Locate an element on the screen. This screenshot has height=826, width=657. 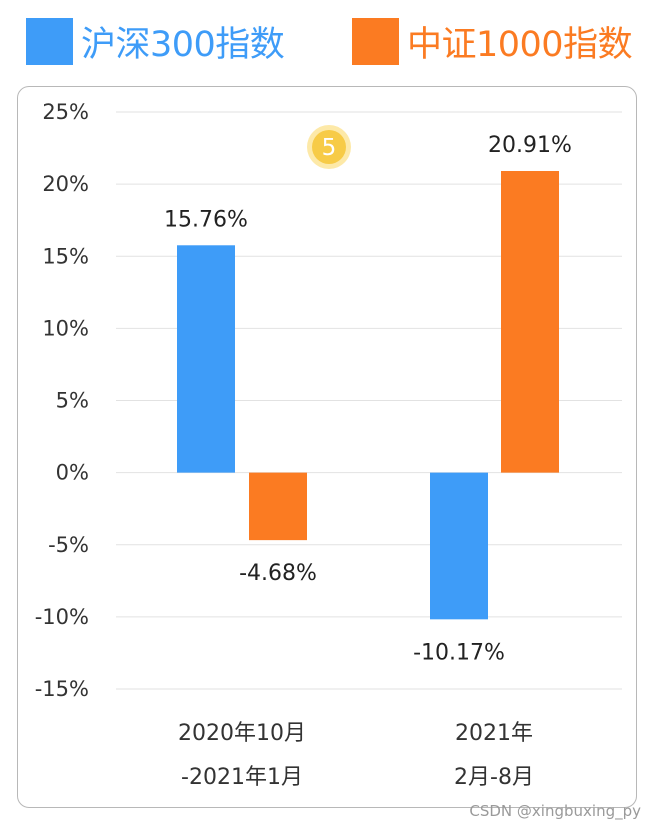
y-tick-label: -5% is located at coordinates (68, 545).